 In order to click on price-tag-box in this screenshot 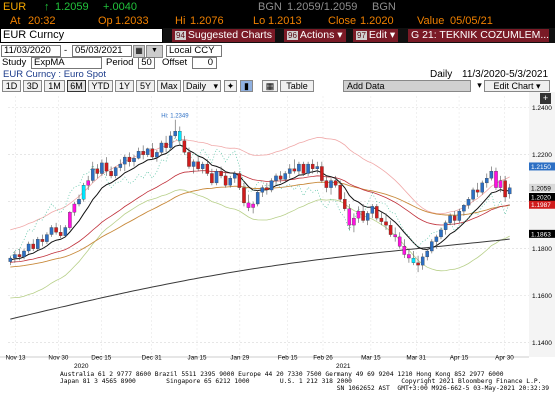, I will do `click(542, 233)`.